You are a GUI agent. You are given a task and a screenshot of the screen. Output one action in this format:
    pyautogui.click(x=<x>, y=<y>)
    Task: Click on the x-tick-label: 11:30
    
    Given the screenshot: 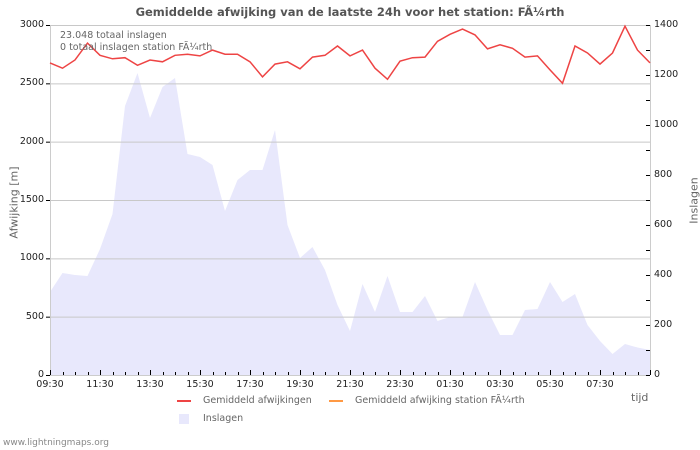 What is the action you would take?
    pyautogui.click(x=100, y=384)
    